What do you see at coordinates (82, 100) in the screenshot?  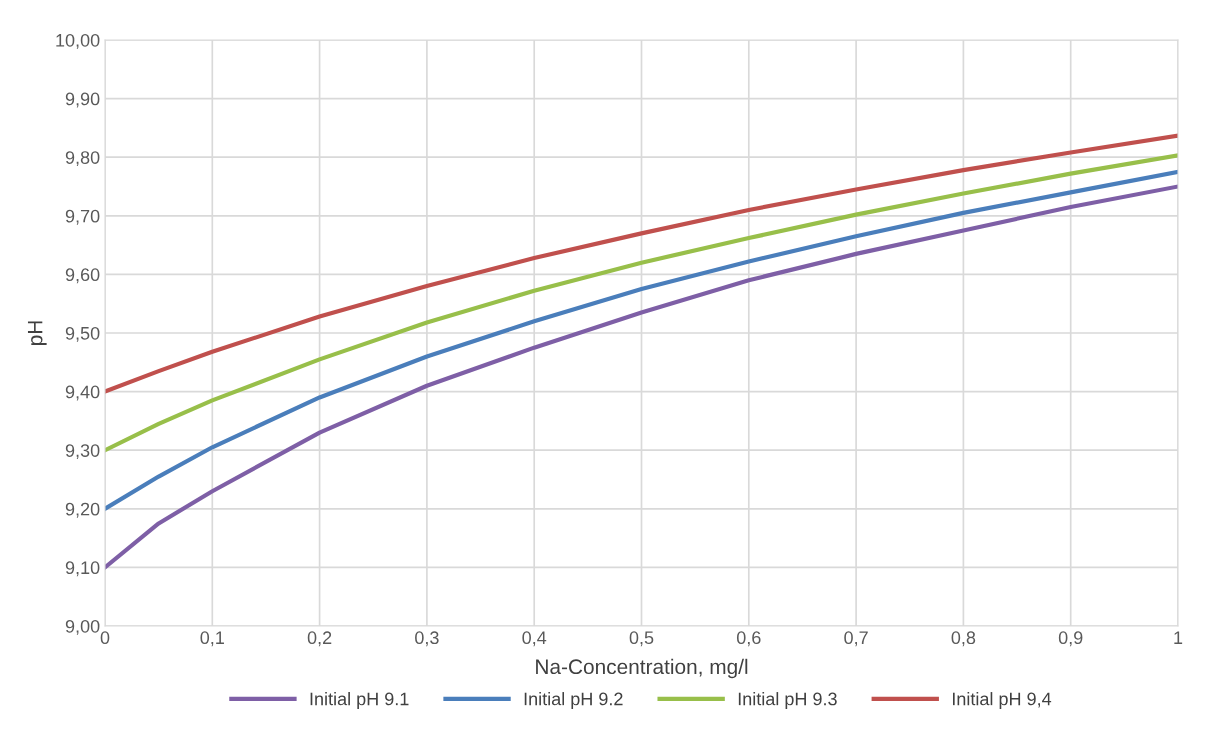 I see `y-tick-label: 9,90` at bounding box center [82, 100].